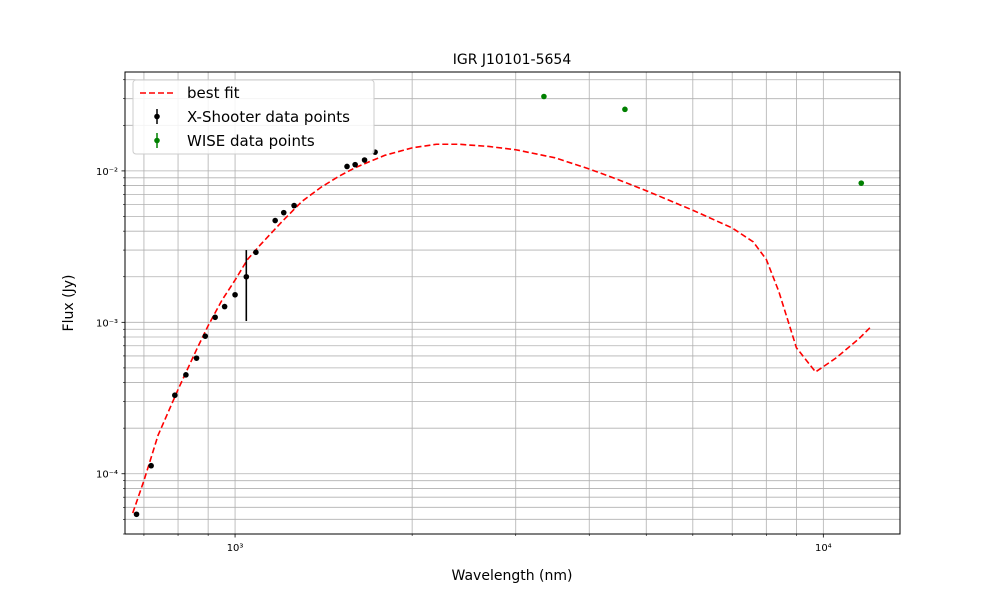 The width and height of the screenshot is (1000, 600). What do you see at coordinates (251, 141) in the screenshot?
I see `legend-label-wise: WISE data points` at bounding box center [251, 141].